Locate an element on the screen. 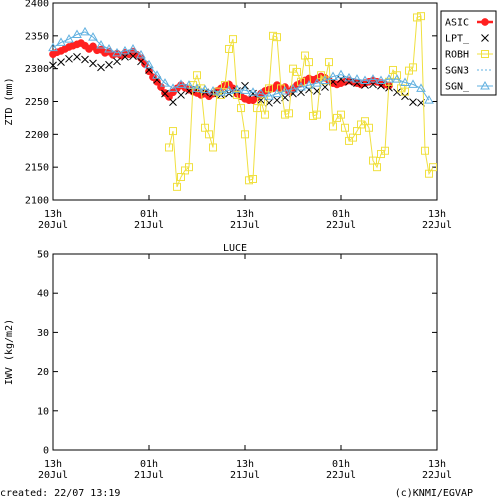 Image resolution: width=500 pixels, height=504 pixels. y-tick-label: 0 is located at coordinates (46, 451).